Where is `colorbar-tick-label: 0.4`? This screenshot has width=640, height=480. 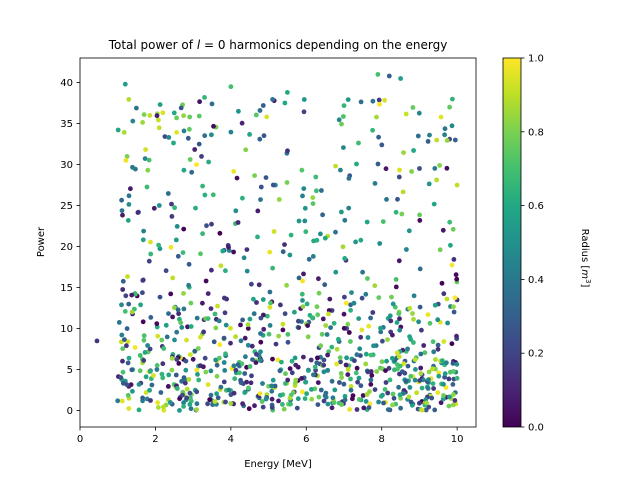
colorbar-tick-label: 0.4 is located at coordinates (536, 280).